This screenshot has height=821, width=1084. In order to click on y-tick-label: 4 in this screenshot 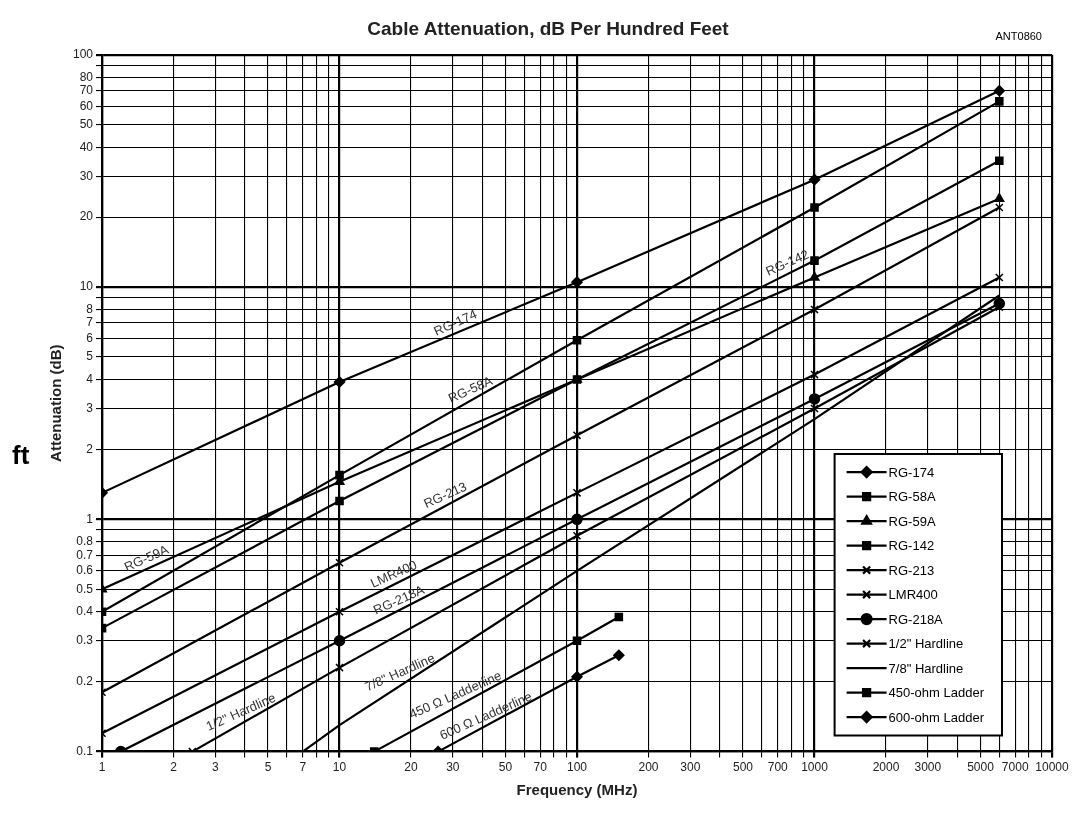, I will do `click(90, 378)`.